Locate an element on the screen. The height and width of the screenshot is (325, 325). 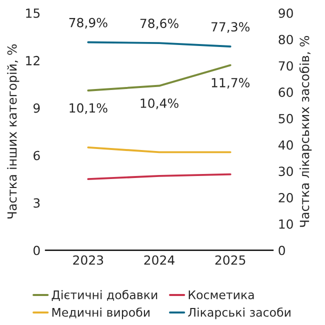
legend-label: Косметика is located at coordinates (221, 295).